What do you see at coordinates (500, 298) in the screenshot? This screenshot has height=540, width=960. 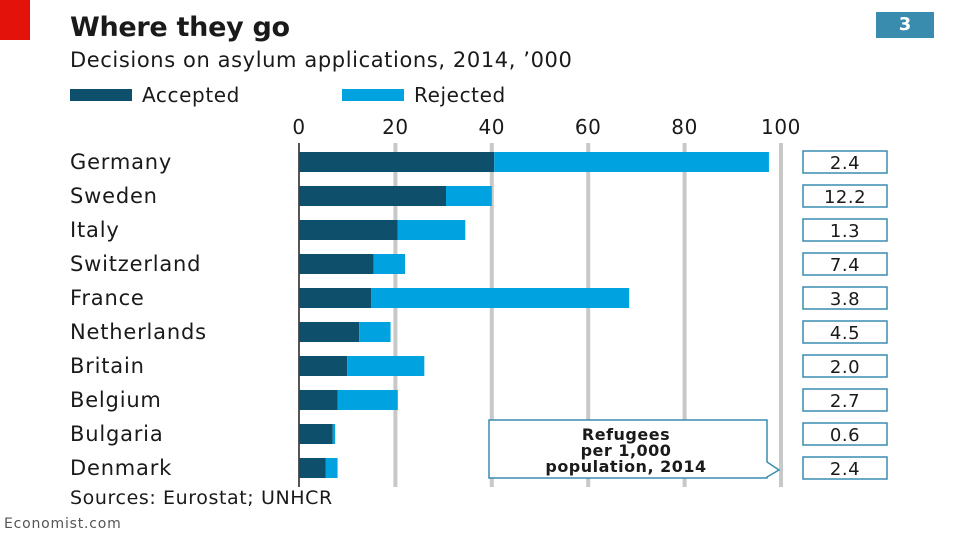 I see `bar-rejected-france` at bounding box center [500, 298].